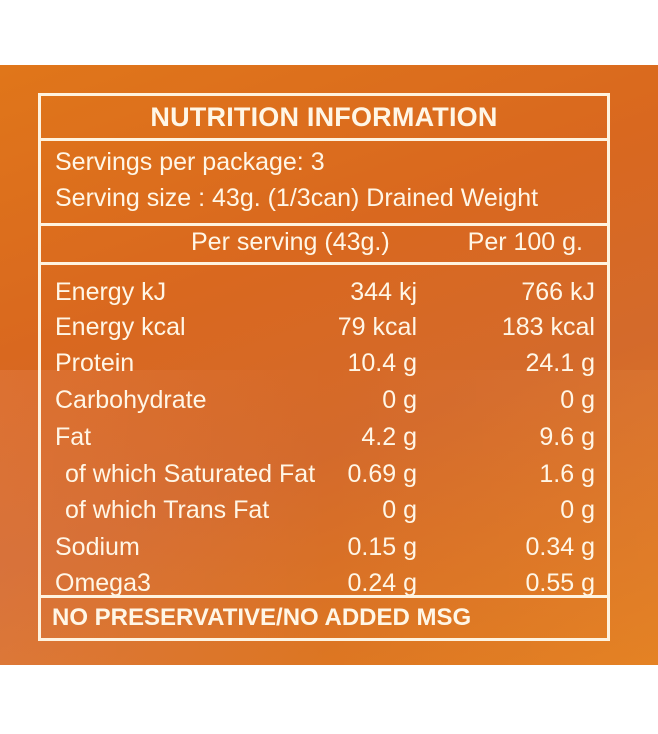  I want to click on per-100g-value: 1.6 g, so click(567, 474).